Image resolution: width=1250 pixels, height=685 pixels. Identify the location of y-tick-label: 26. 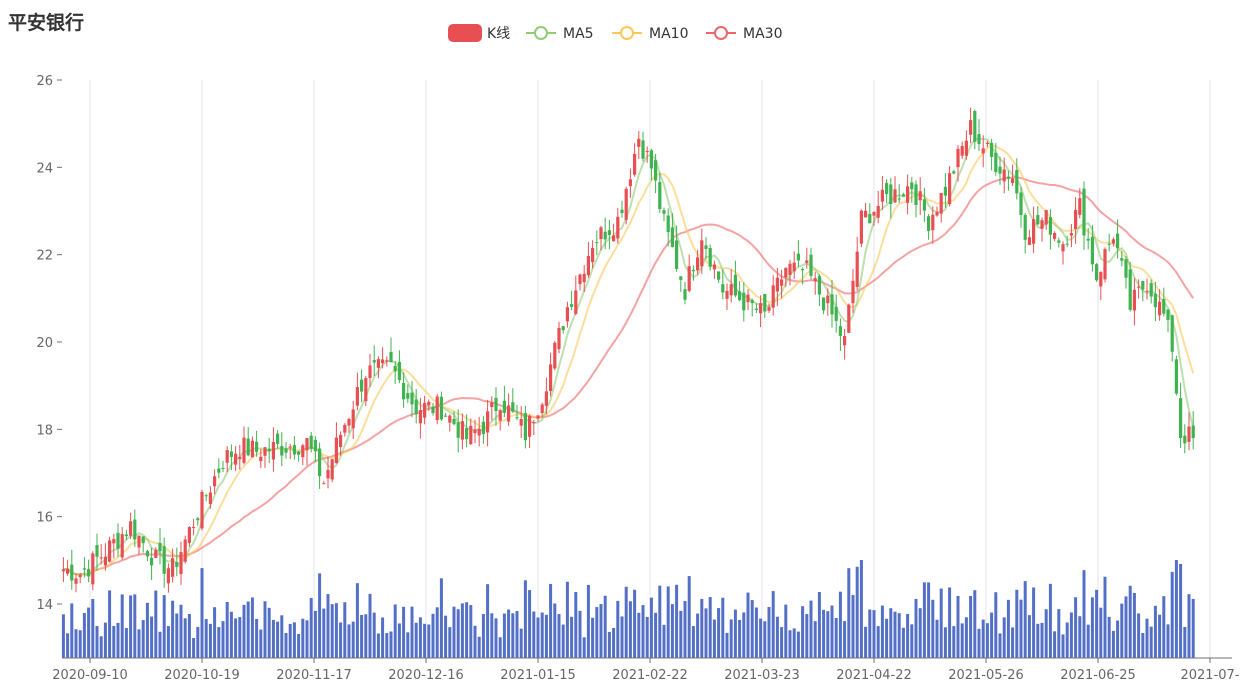
(44, 81).